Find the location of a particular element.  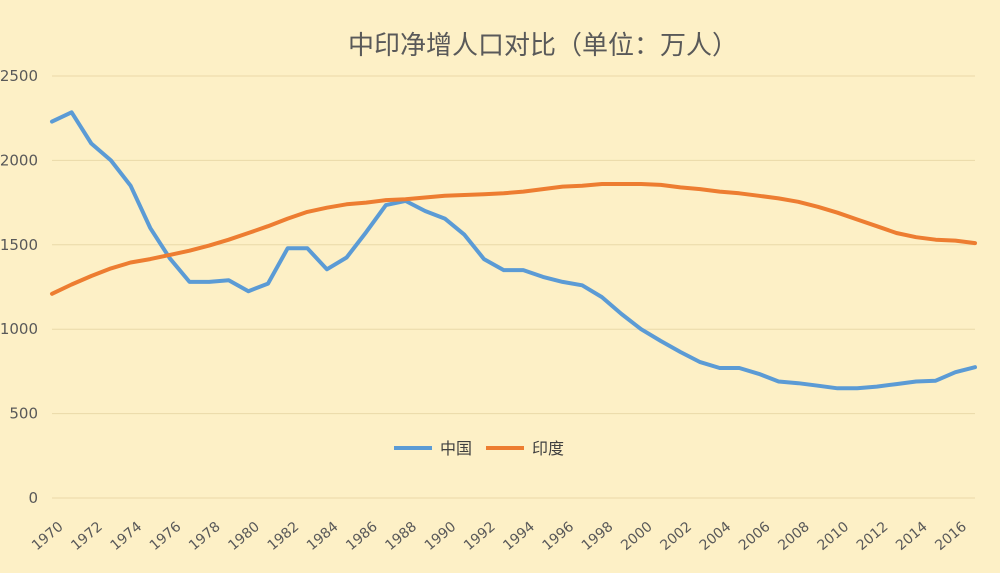

x-tick-label: 1970 is located at coordinates (48, 536).